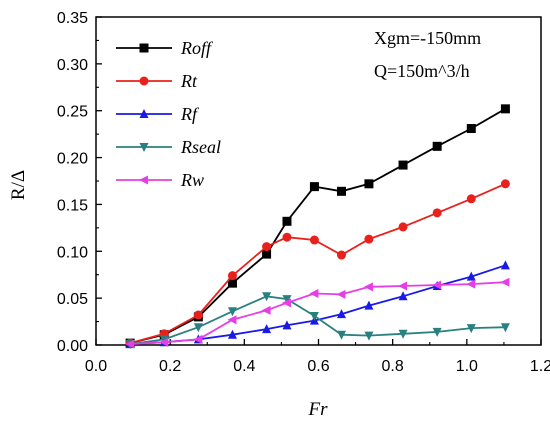 The height and width of the screenshot is (428, 550). What do you see at coordinates (189, 81) in the screenshot?
I see `legend-label: Rt` at bounding box center [189, 81].